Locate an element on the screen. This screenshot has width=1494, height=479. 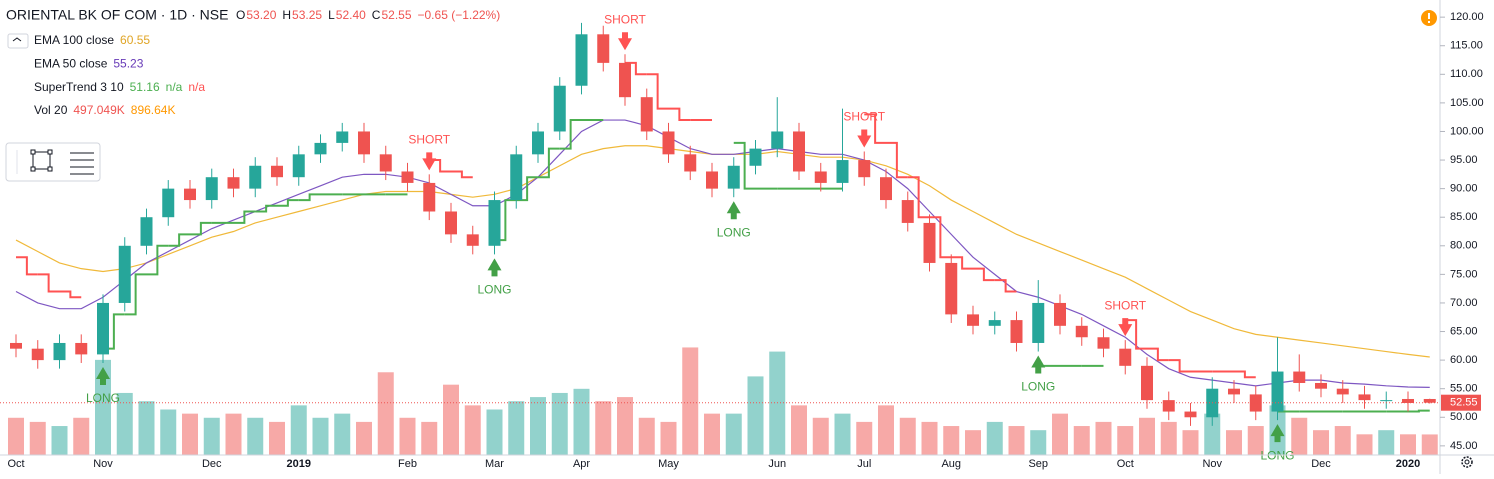
lines-tool is located at coordinates (82, 163).